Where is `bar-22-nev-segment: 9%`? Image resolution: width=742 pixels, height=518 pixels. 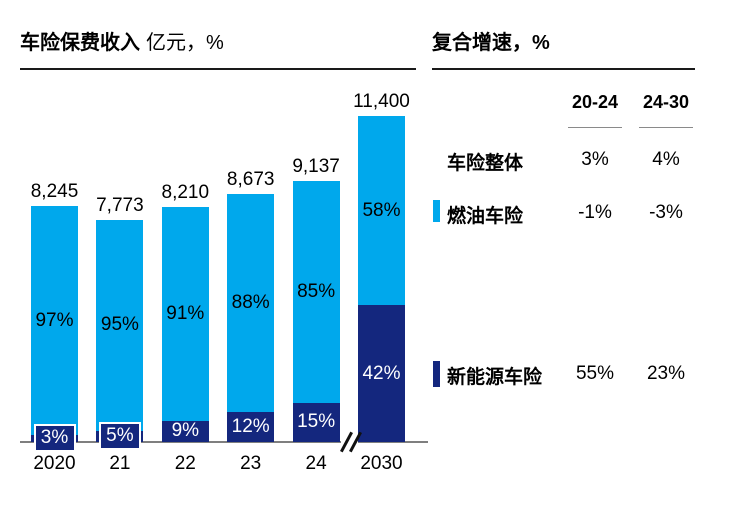
bar-22-nev-segment: 9% is located at coordinates (185, 431).